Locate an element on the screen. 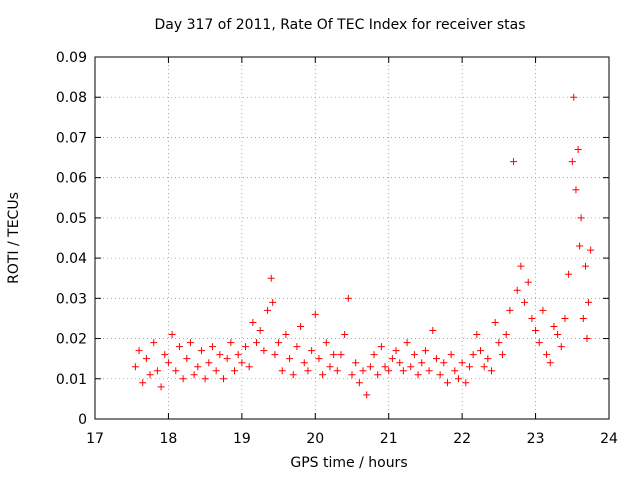  y-tick-label: 0.05 is located at coordinates (71, 219).